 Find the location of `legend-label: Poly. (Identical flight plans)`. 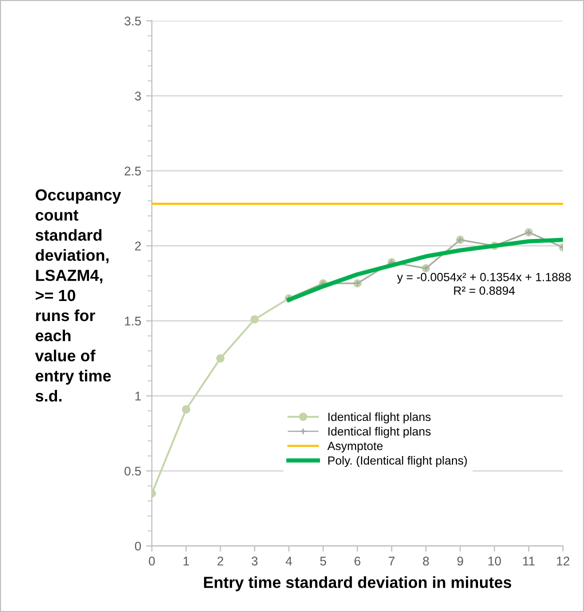

legend-label: Poly. (Identical flight plans) is located at coordinates (397, 462).